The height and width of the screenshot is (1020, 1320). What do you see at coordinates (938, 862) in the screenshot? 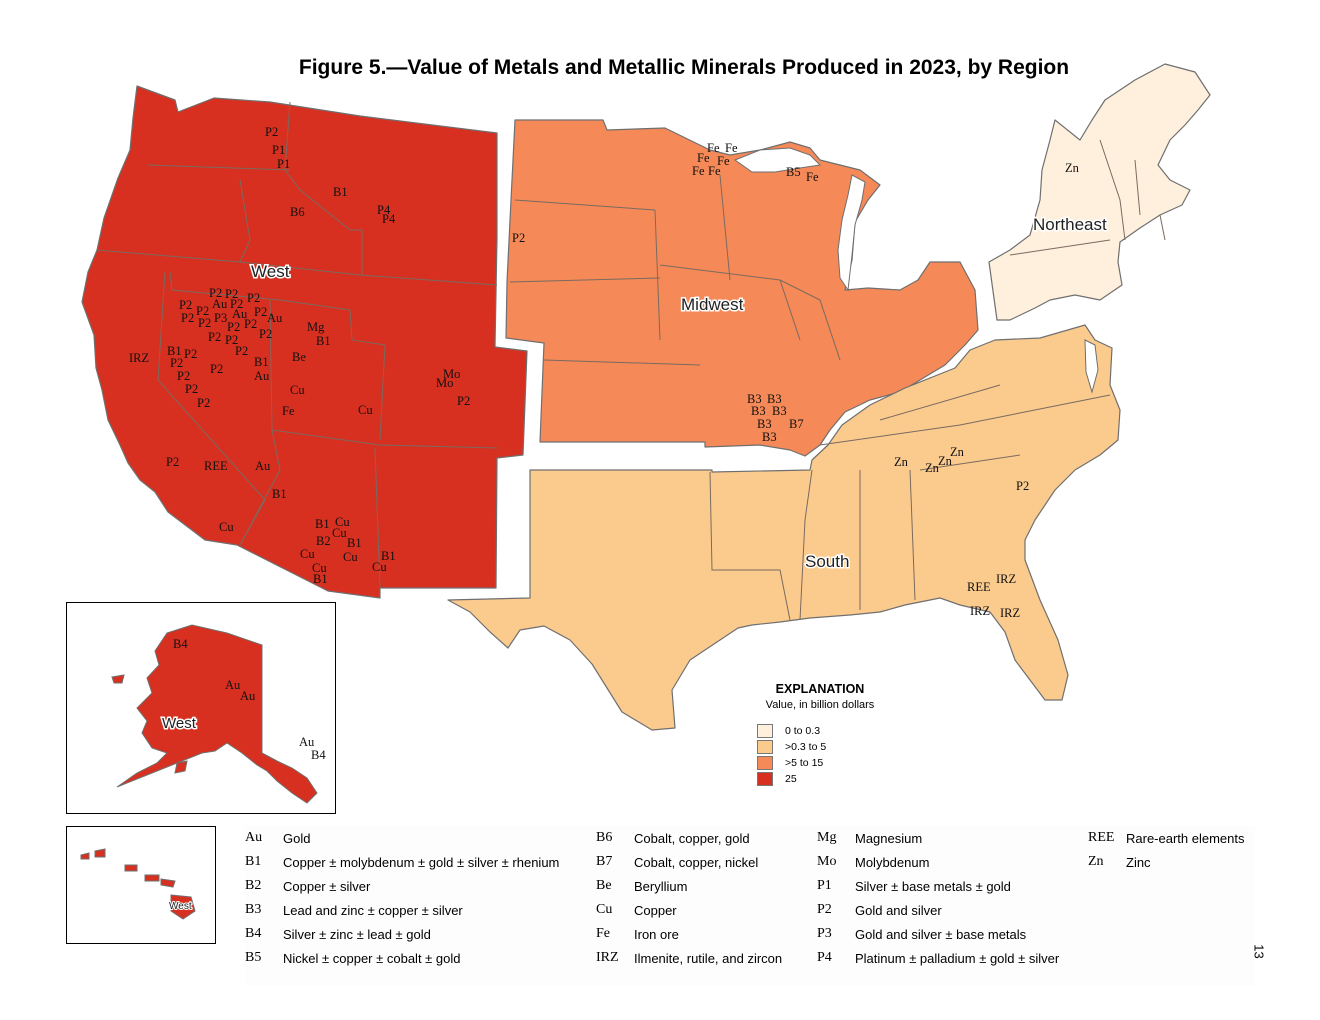
I see `legend-item: Mo Molybdenum` at bounding box center [938, 862].